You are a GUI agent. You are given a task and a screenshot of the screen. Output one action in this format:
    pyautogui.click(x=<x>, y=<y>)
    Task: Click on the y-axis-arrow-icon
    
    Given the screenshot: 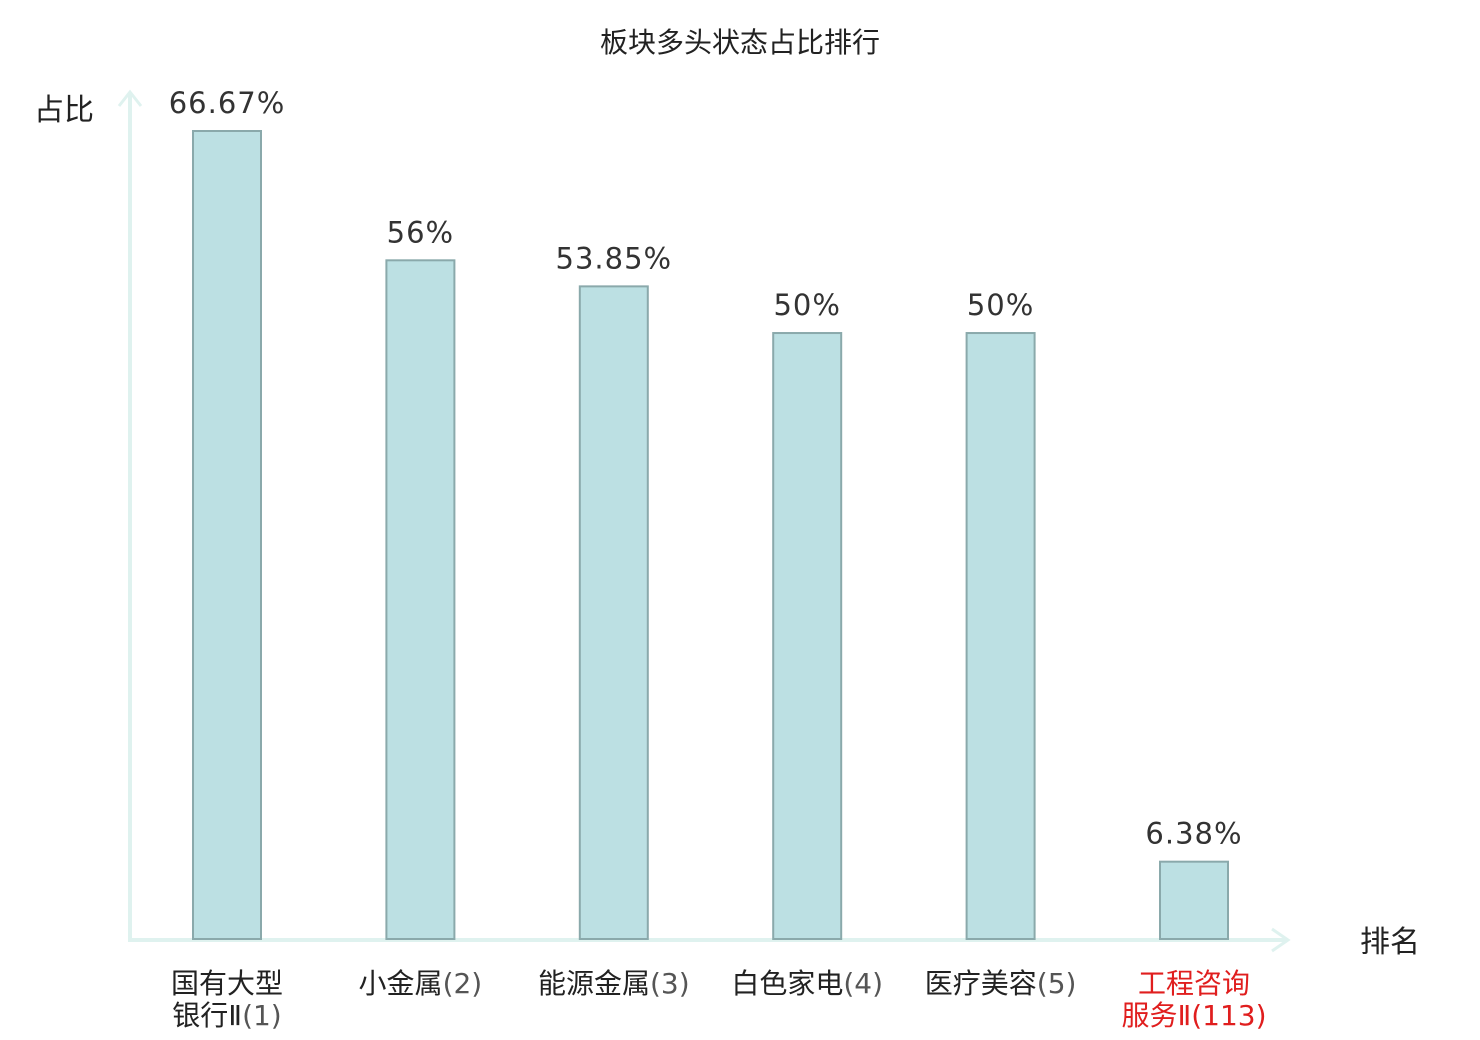 What is the action you would take?
    pyautogui.click(x=130, y=98)
    